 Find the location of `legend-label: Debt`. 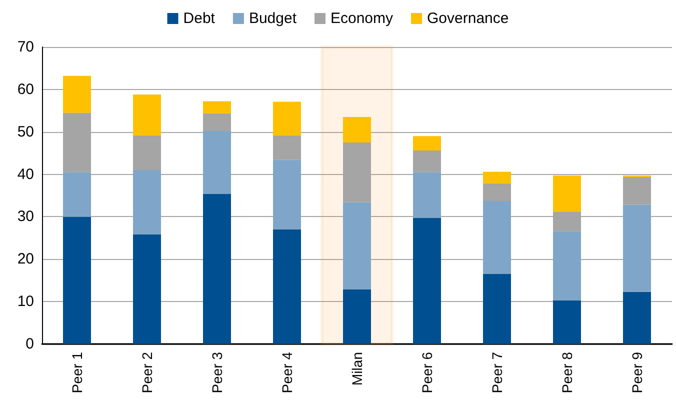

legend-label: Debt is located at coordinates (199, 18).